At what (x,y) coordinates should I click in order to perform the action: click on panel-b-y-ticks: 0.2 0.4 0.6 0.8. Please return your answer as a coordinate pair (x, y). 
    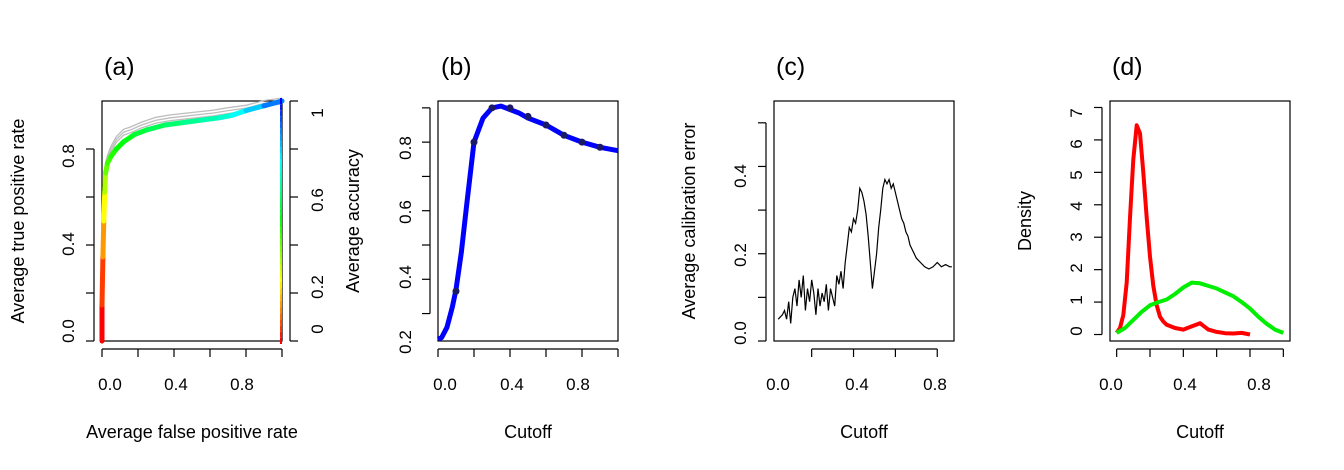
    Looking at the image, I should click on (405, 245).